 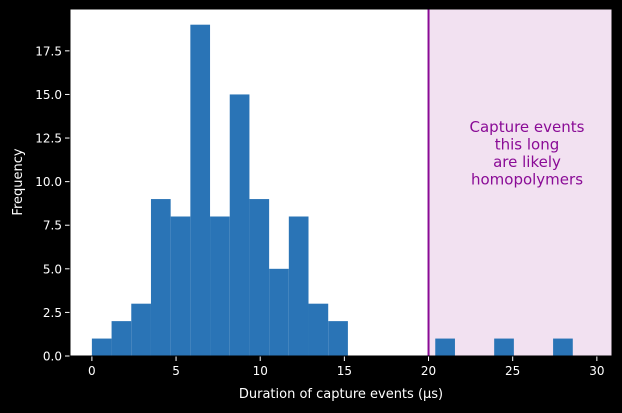 I want to click on x-axis-ticks: 0 5 10 15 20 25 30, so click(x=346, y=367).